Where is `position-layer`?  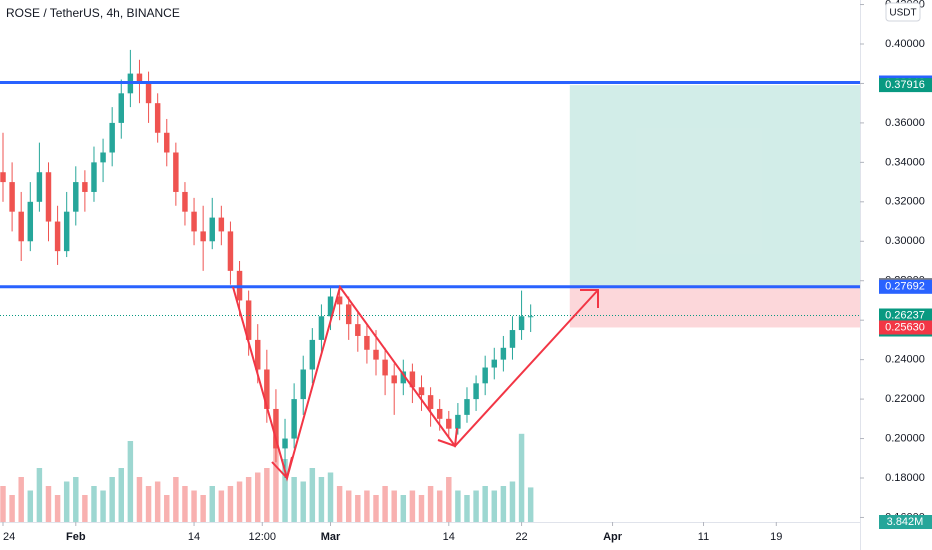 position-layer is located at coordinates (714, 206).